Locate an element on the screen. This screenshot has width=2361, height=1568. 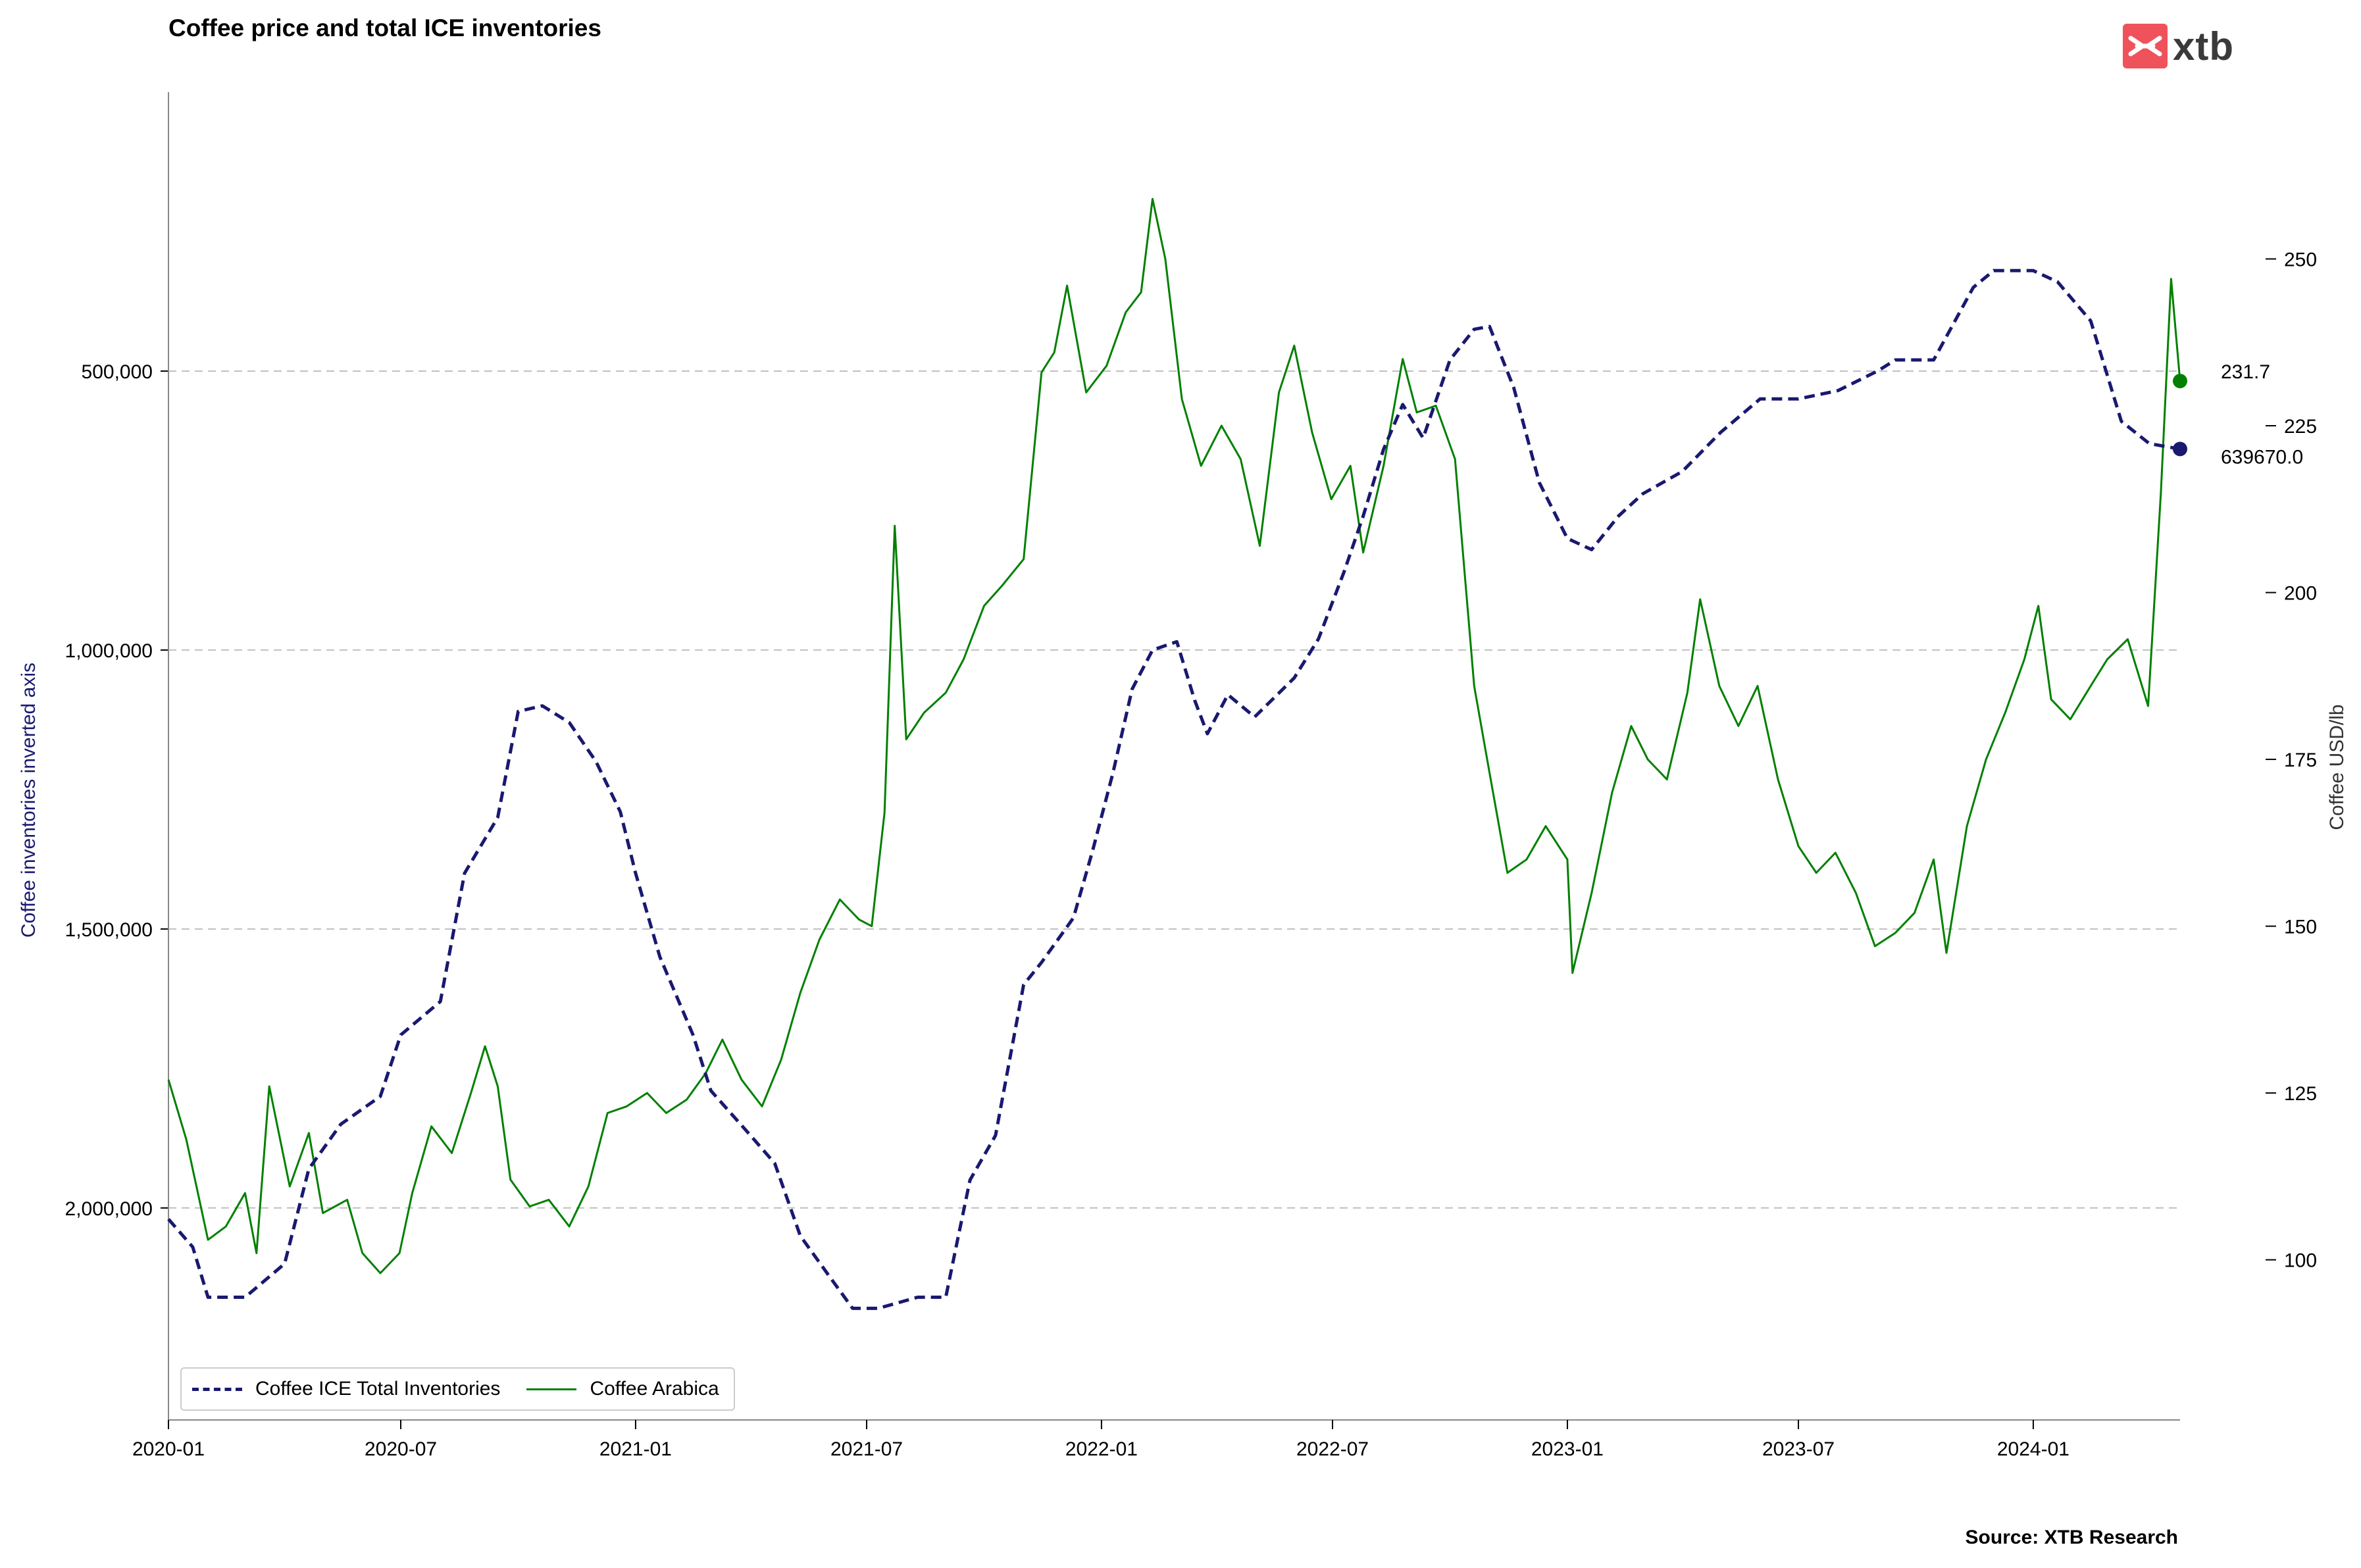
end-label-inventories: 639670.0 is located at coordinates (2262, 457).